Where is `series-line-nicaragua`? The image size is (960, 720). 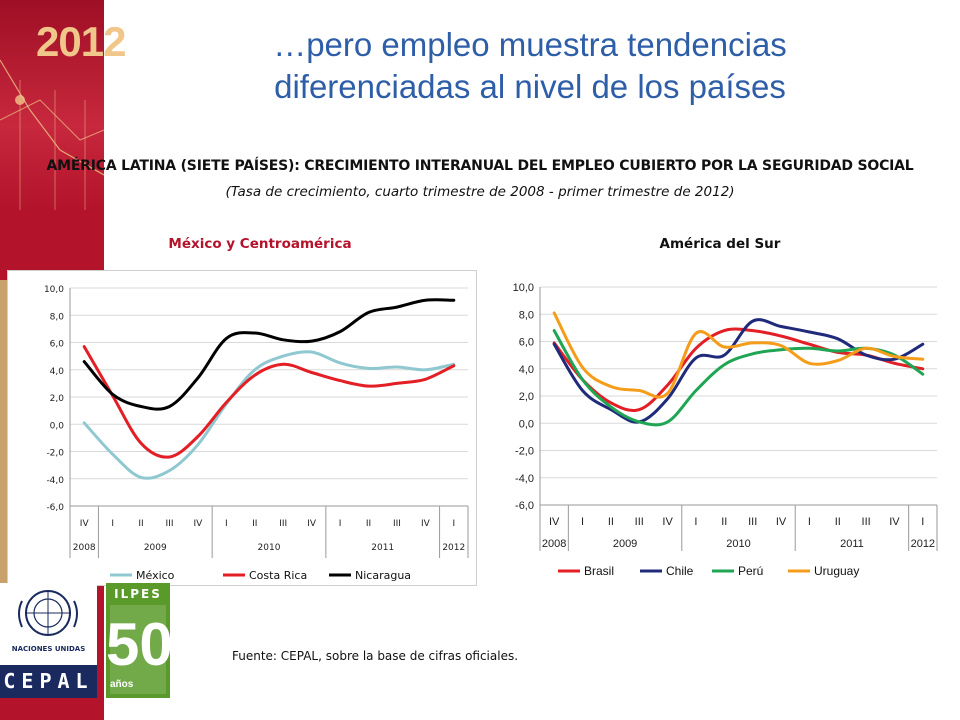
series-line-nicaragua is located at coordinates (269, 354).